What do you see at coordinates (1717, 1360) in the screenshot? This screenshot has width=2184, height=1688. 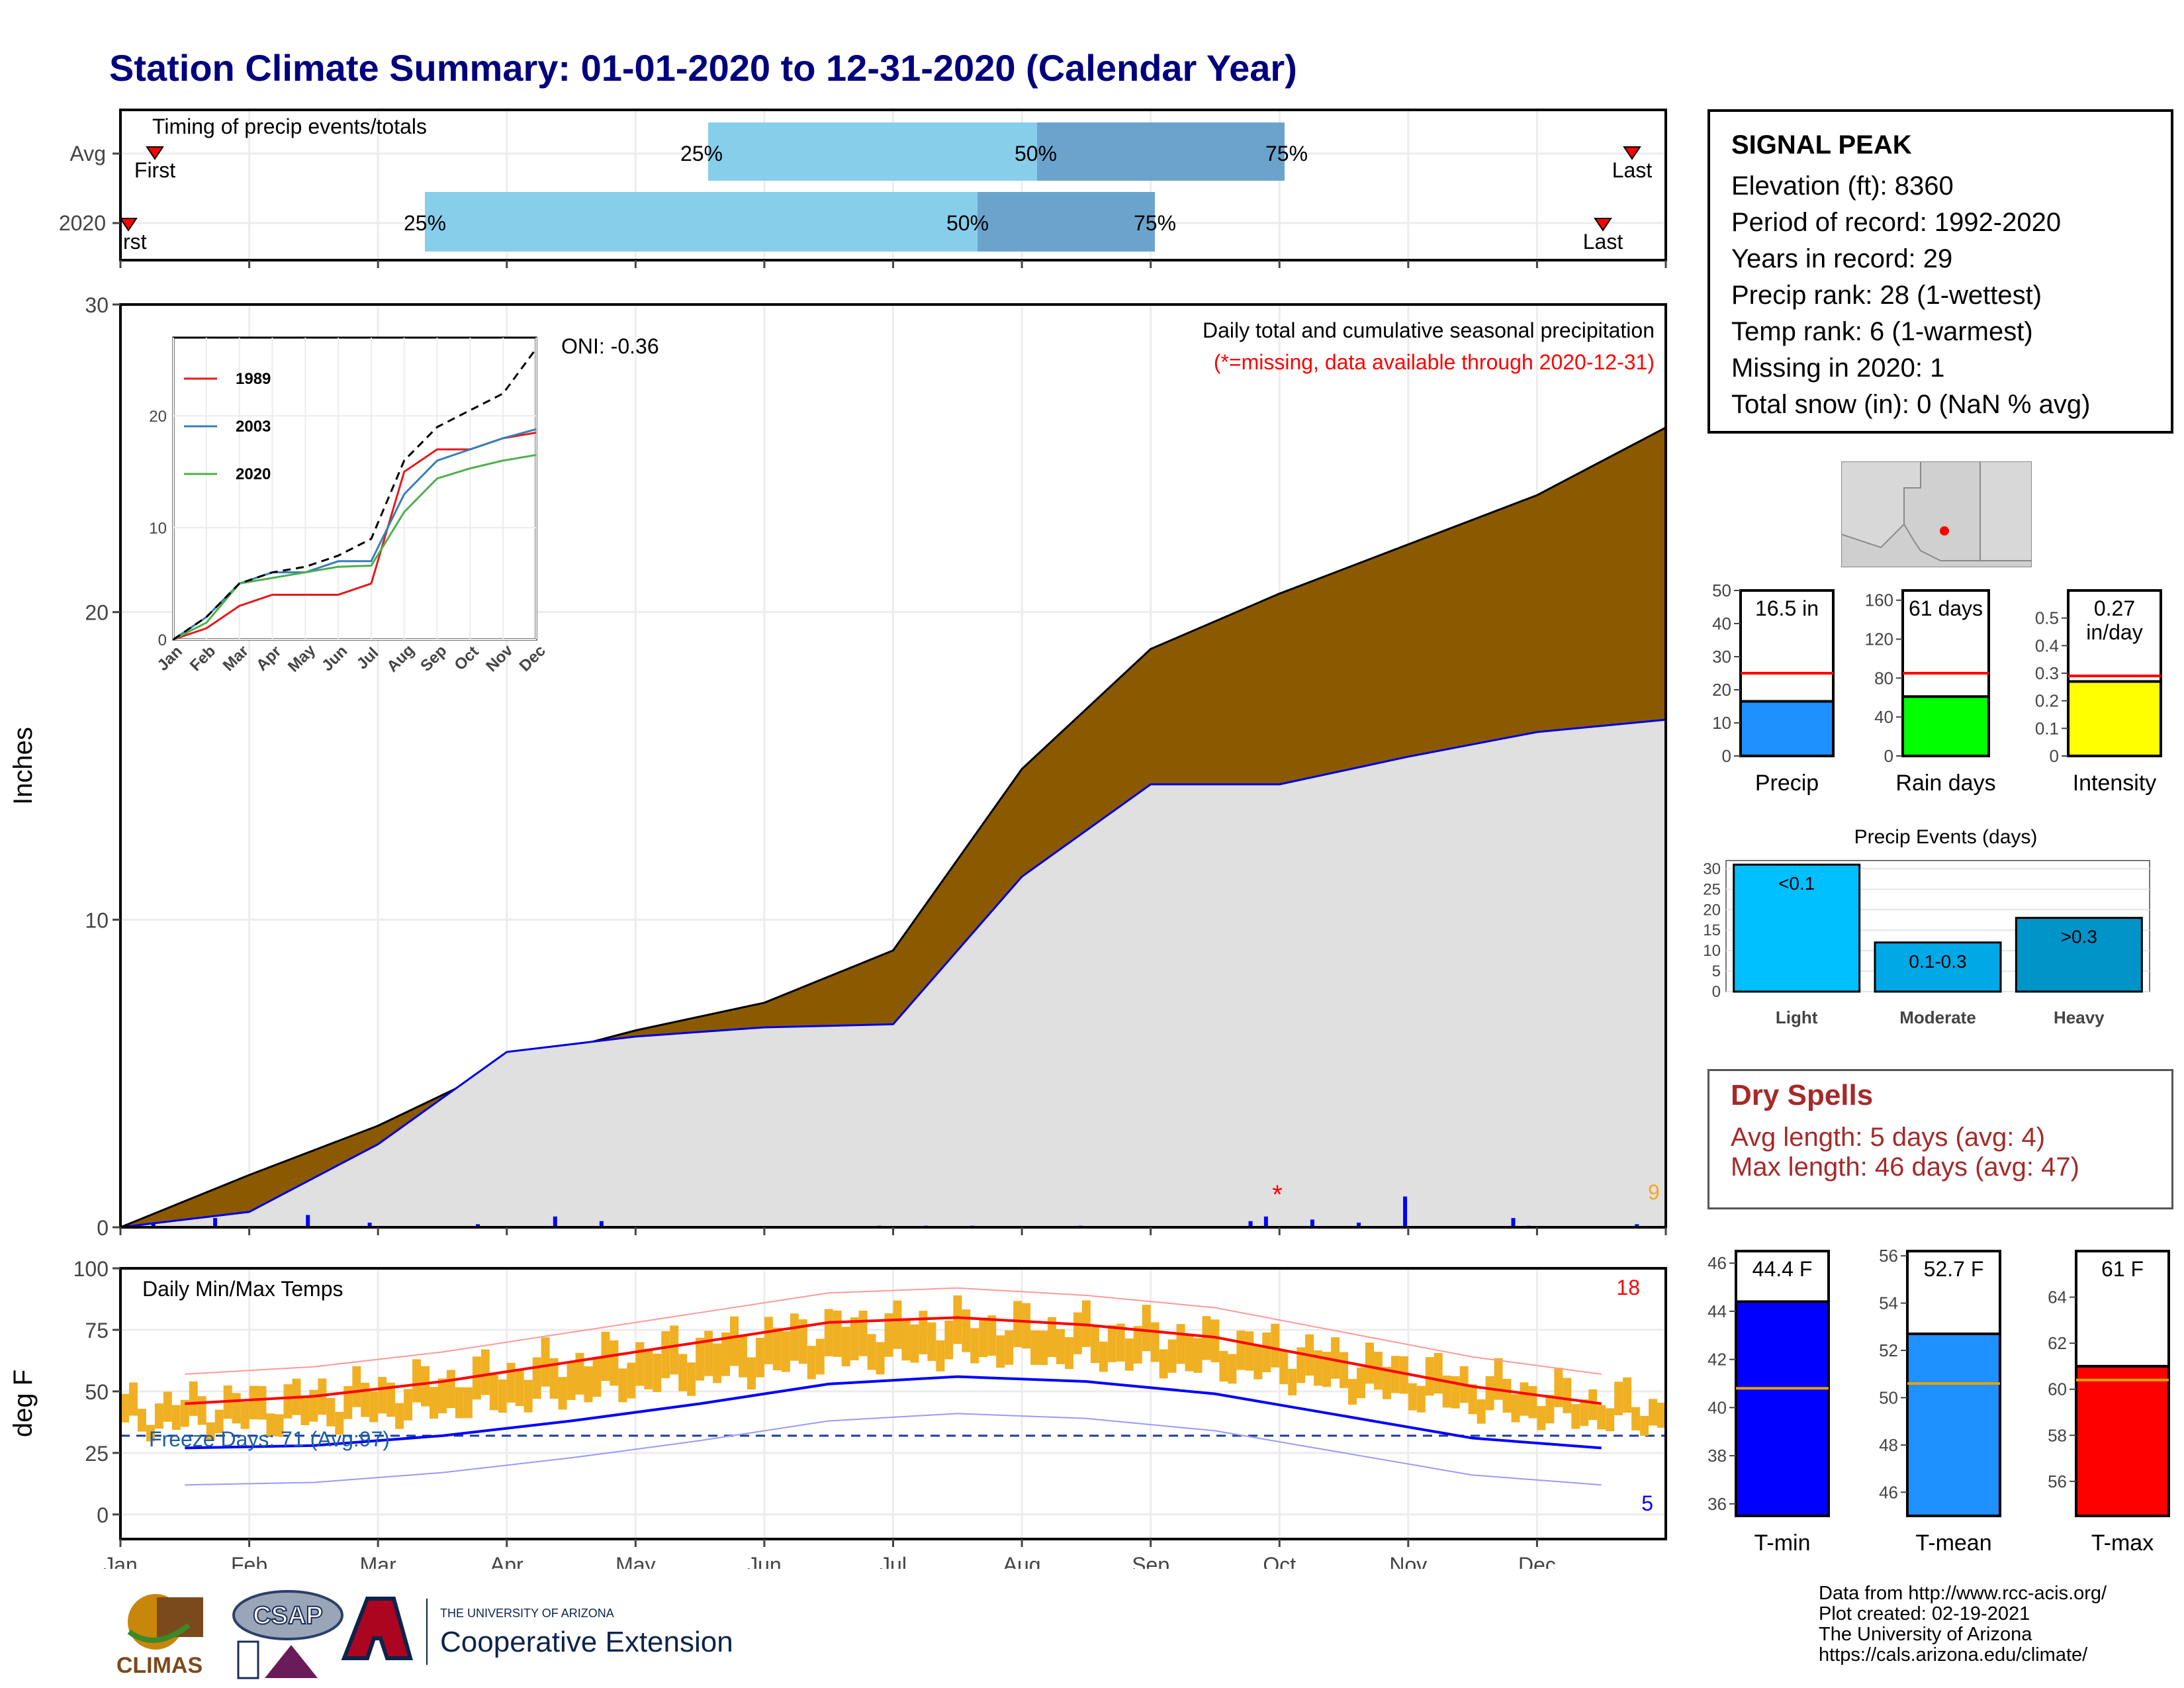 I see `summary-y-tick-label: 42` at bounding box center [1717, 1360].